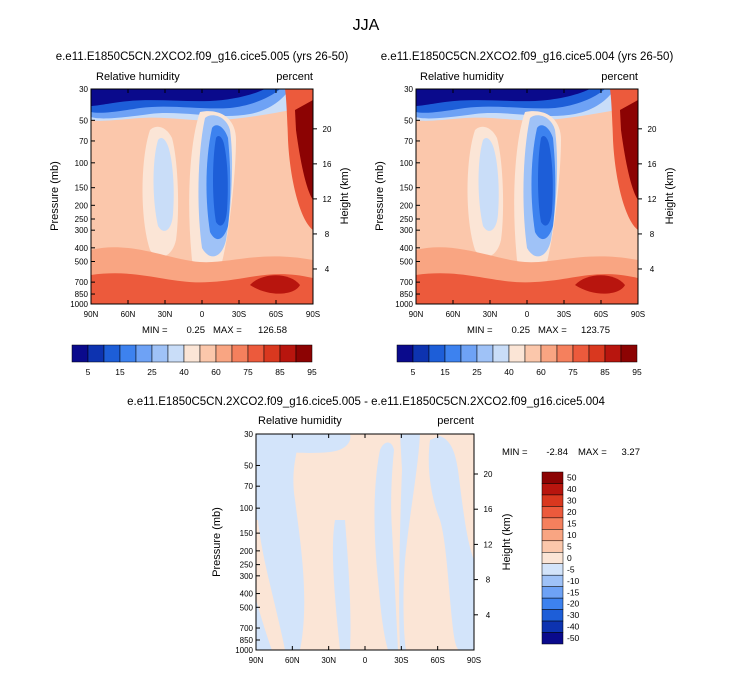 Image resolution: width=733 pixels, height=673 pixels. What do you see at coordinates (572, 535) in the screenshot?
I see `colorbar-label: 10` at bounding box center [572, 535].